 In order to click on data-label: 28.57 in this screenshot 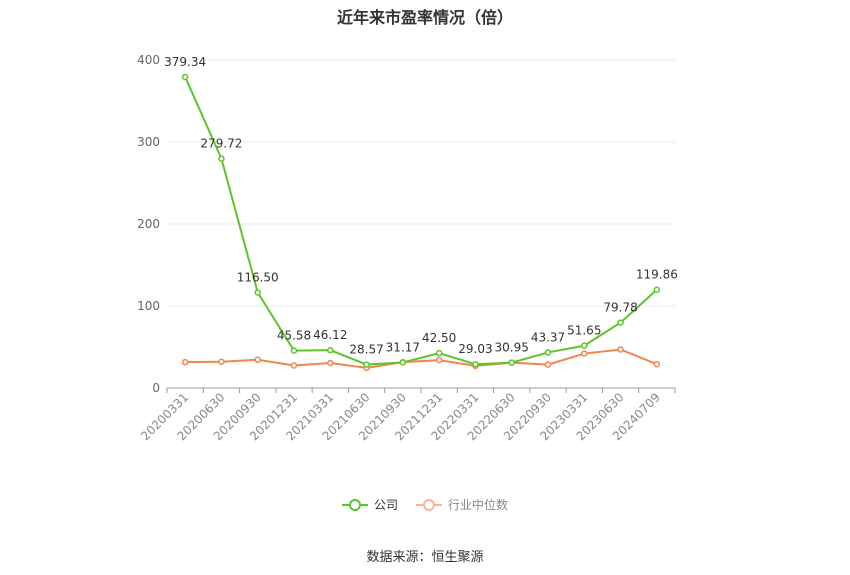, I will do `click(366, 350)`.